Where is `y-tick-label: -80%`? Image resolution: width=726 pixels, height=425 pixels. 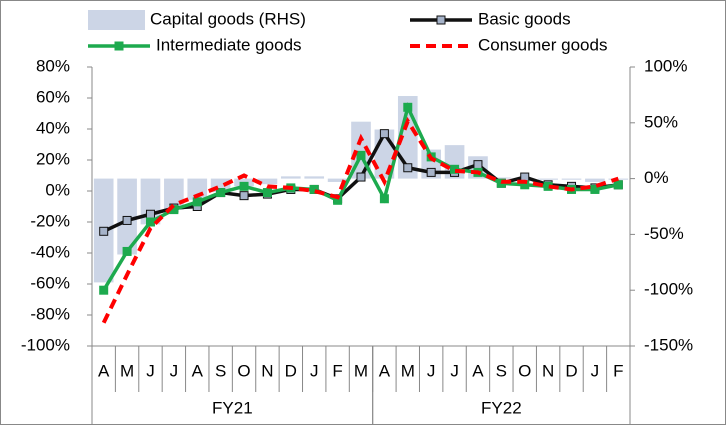 y-tick-label: -80% is located at coordinates (50, 313).